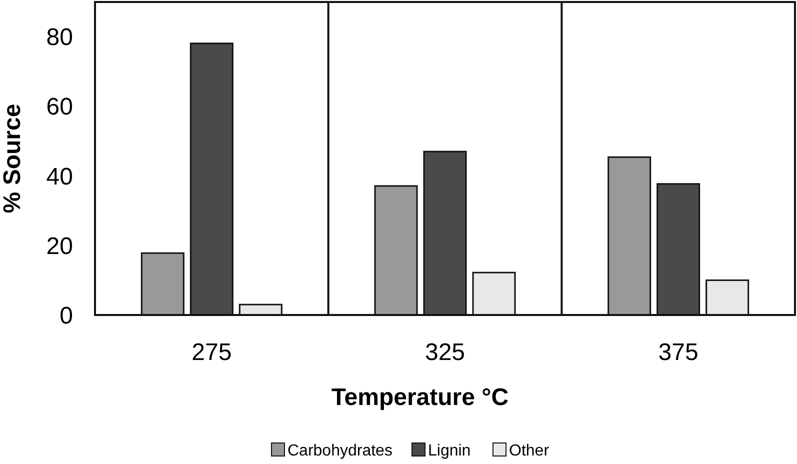  Describe the element at coordinates (678, 352) in the screenshot. I see `x-tick-label: 375` at that location.